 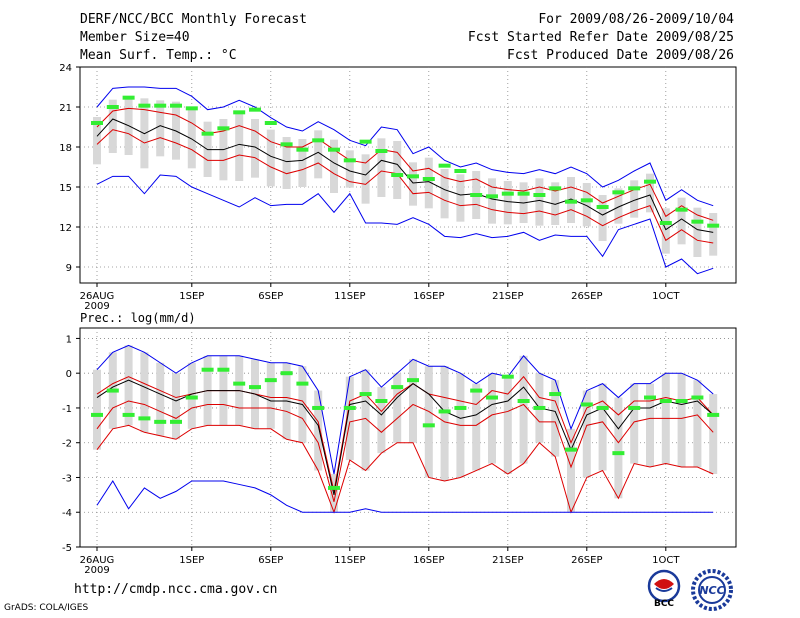 I want to click on bcc-logo: BCC, so click(x=664, y=588).